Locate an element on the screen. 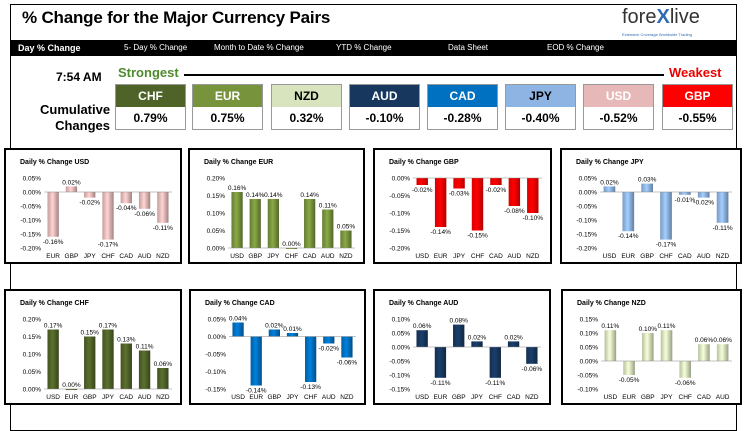 This screenshot has width=749, height=431. y-tick-label: 0.05% is located at coordinates (216, 231).